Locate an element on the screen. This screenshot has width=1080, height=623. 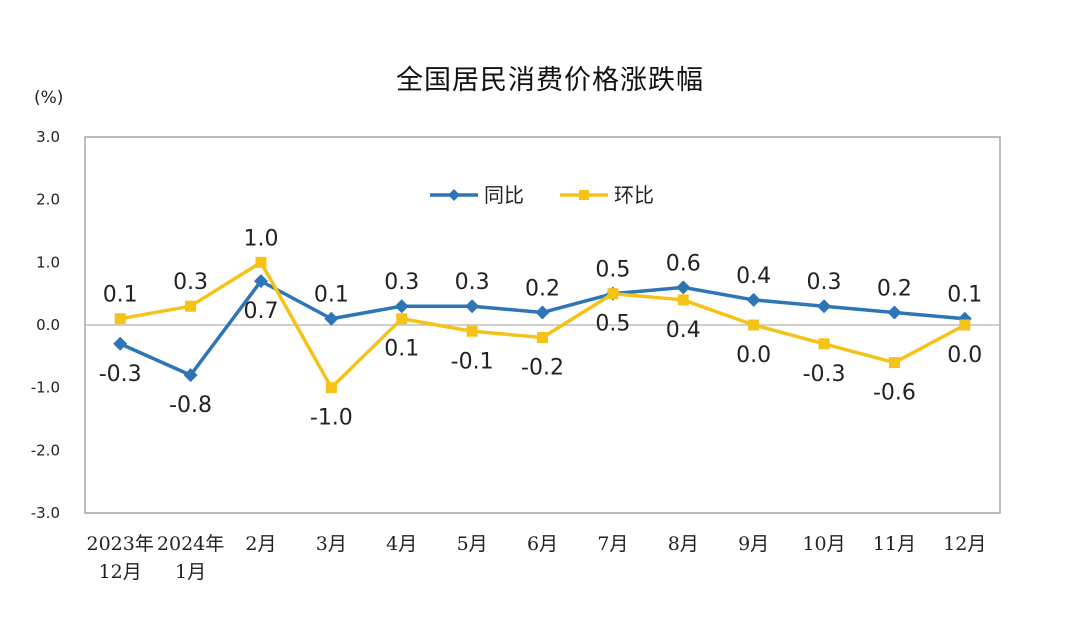
data-label: 1.0 is located at coordinates (260, 238).